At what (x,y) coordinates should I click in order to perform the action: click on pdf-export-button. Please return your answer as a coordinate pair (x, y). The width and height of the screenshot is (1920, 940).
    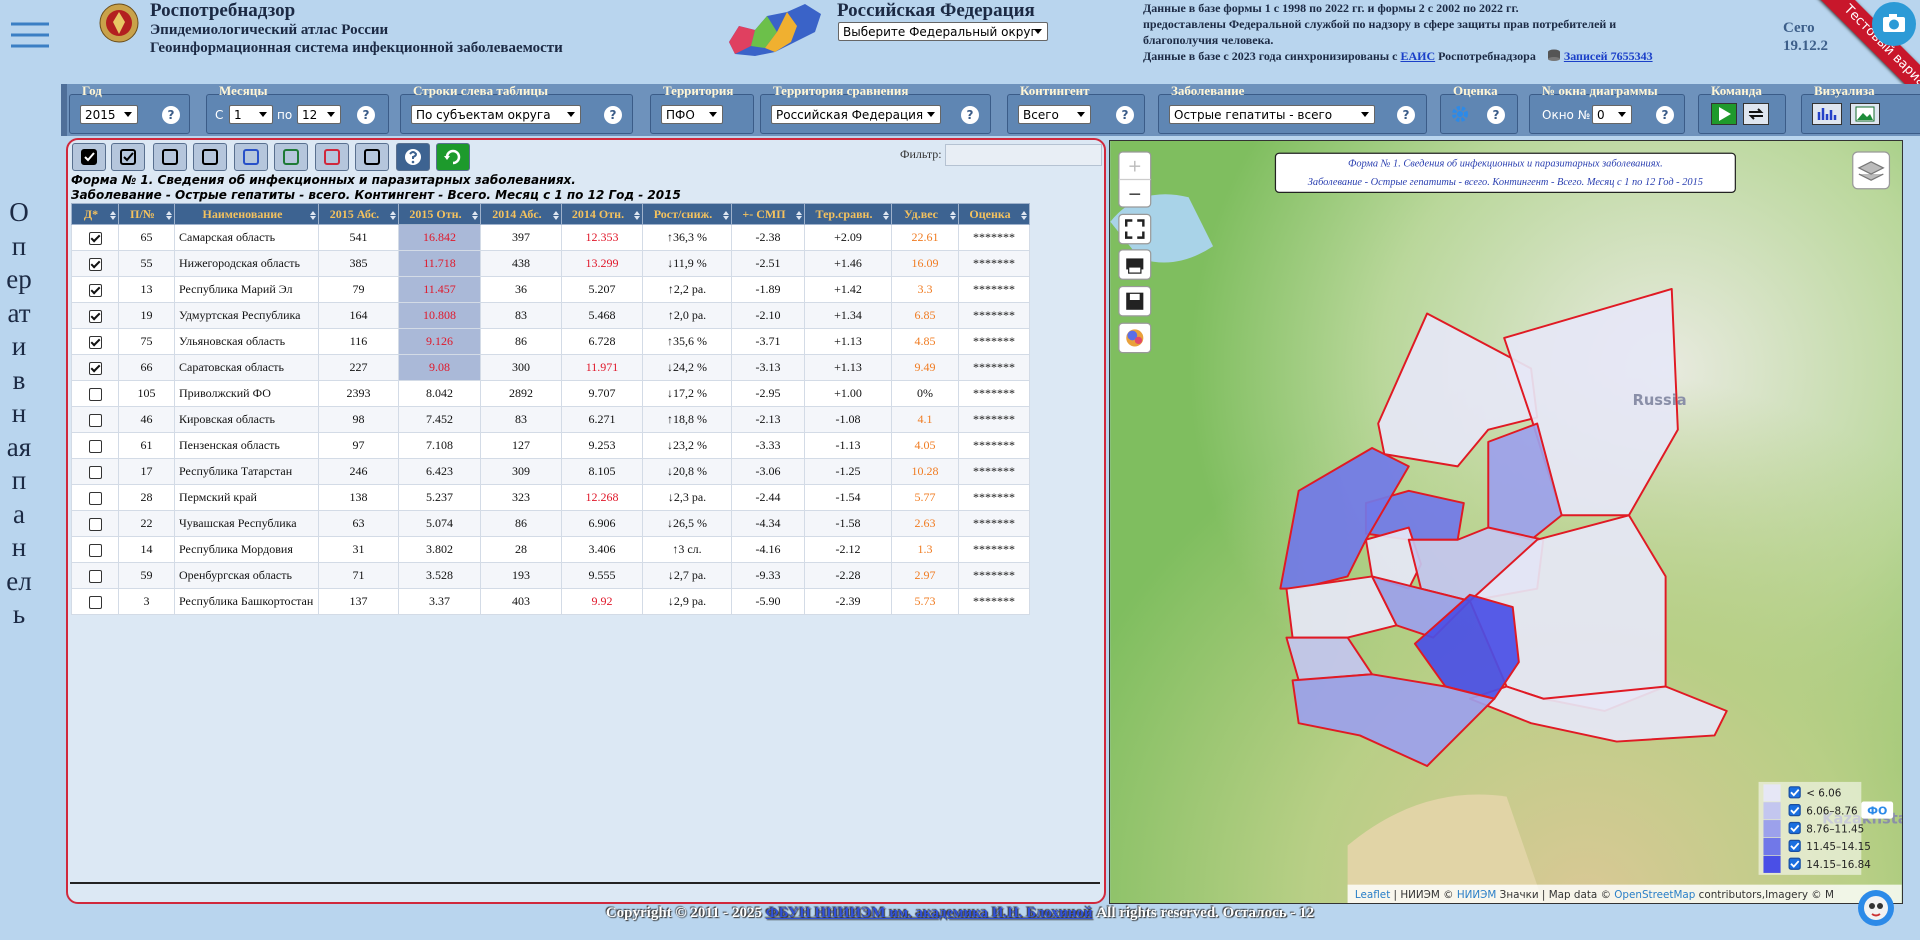
    Looking at the image, I should click on (332, 157).